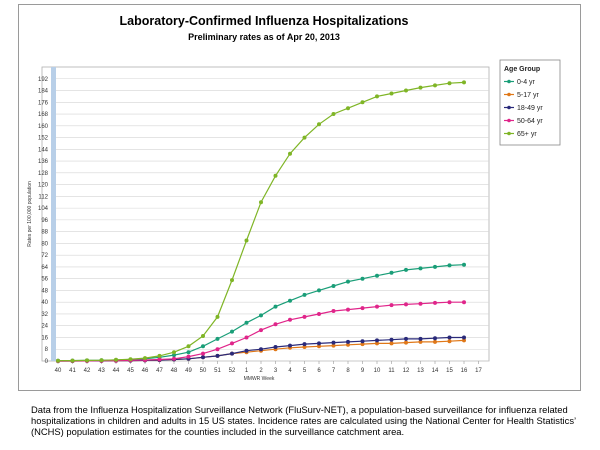  I want to click on x-tick-label: 1, so click(247, 371).